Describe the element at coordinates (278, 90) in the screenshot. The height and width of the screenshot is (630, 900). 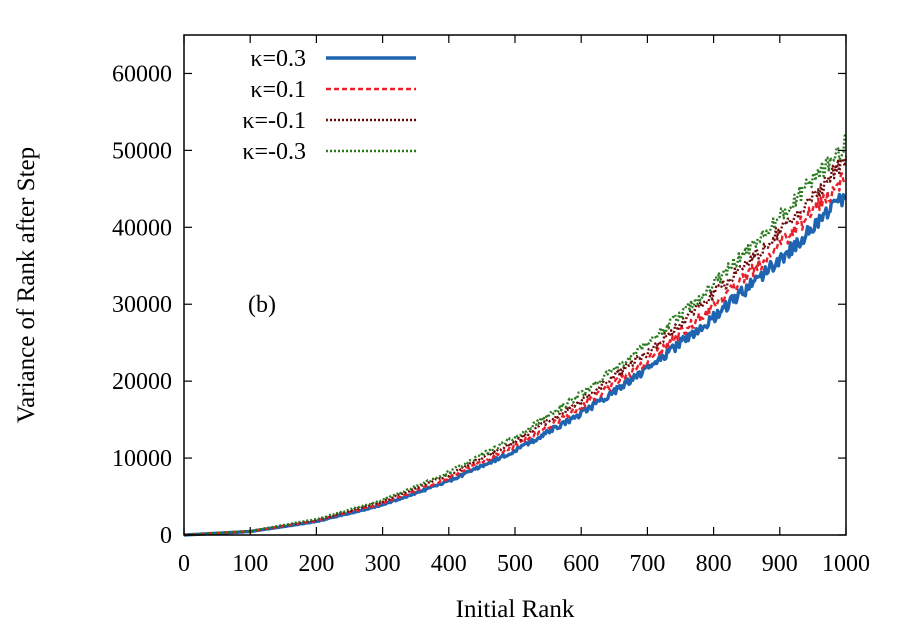
I see `legend-label: κ=0.1` at that location.